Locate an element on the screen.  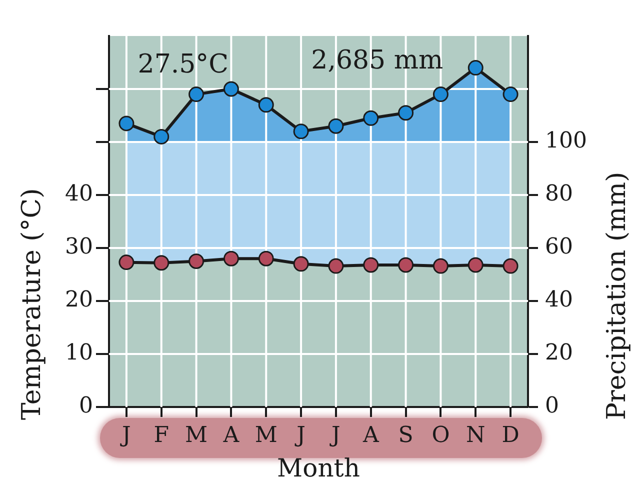
y2-tick-label: 60 is located at coordinates (559, 247).